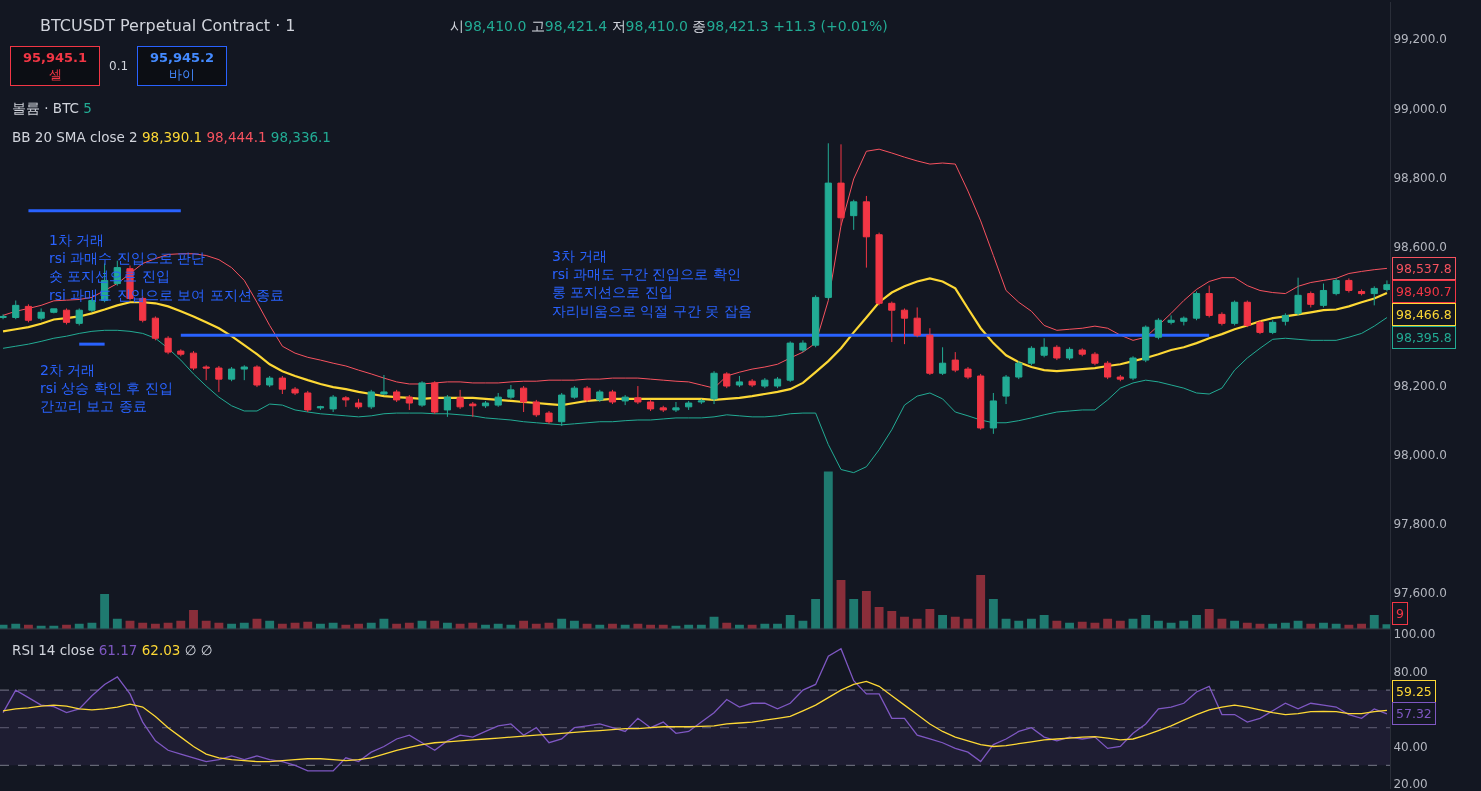  I want to click on y-tick-label: 98,800.0, so click(1420, 177).